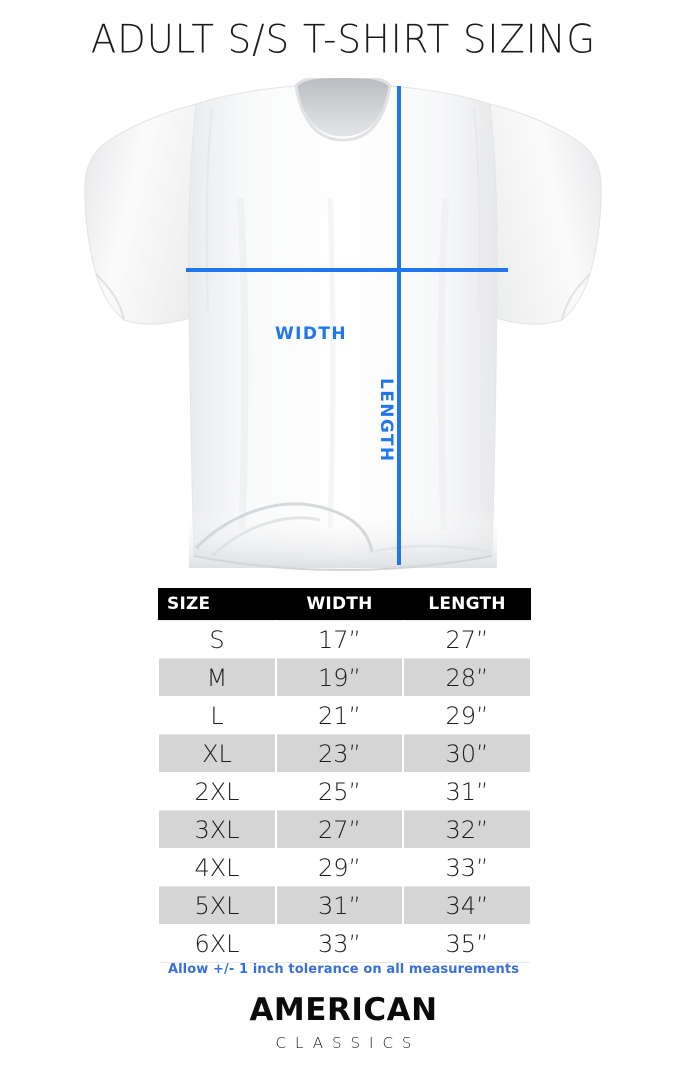 The width and height of the screenshot is (687, 1080). Describe the element at coordinates (217, 753) in the screenshot. I see `cell-size: XL` at that location.